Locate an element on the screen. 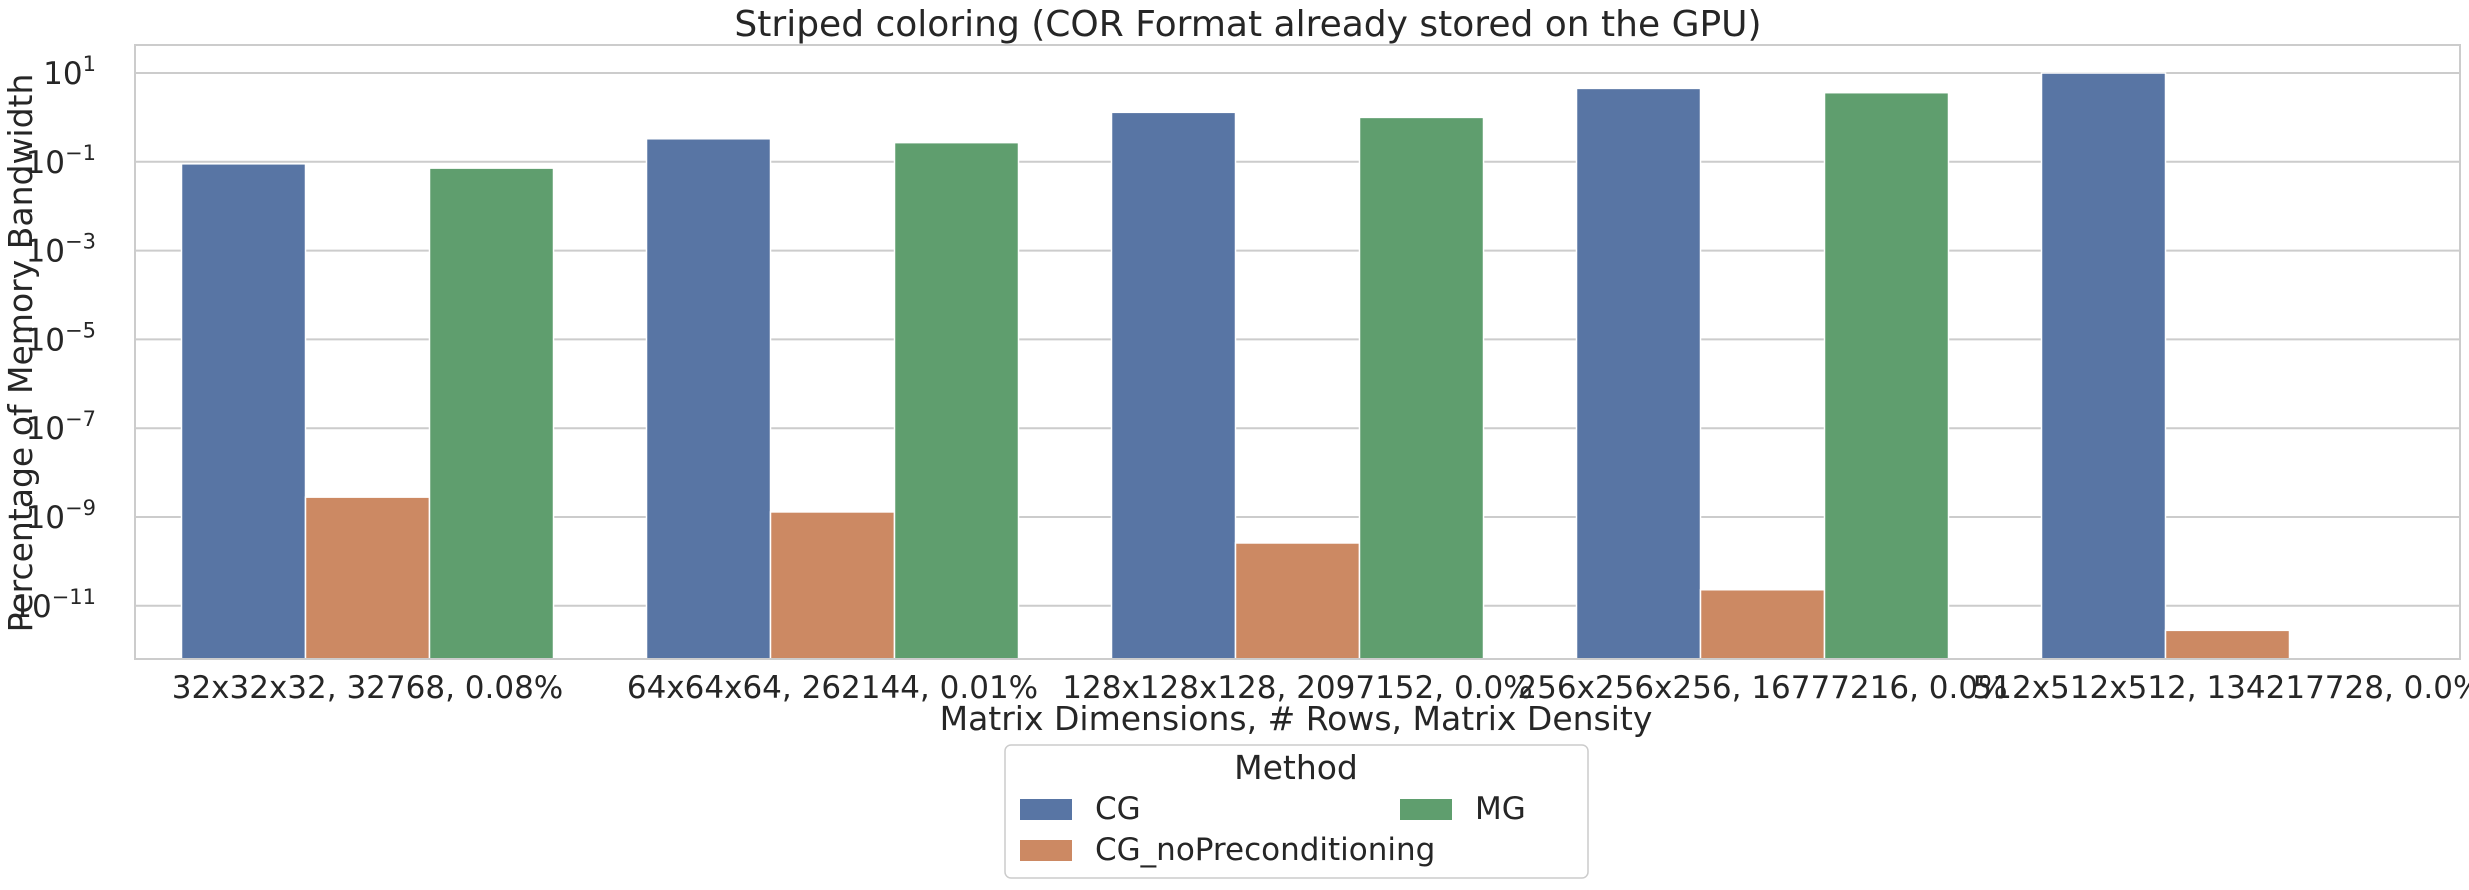 This screenshot has height=890, width=2469. y-tick-label: 10⁻³ is located at coordinates (61, 250).